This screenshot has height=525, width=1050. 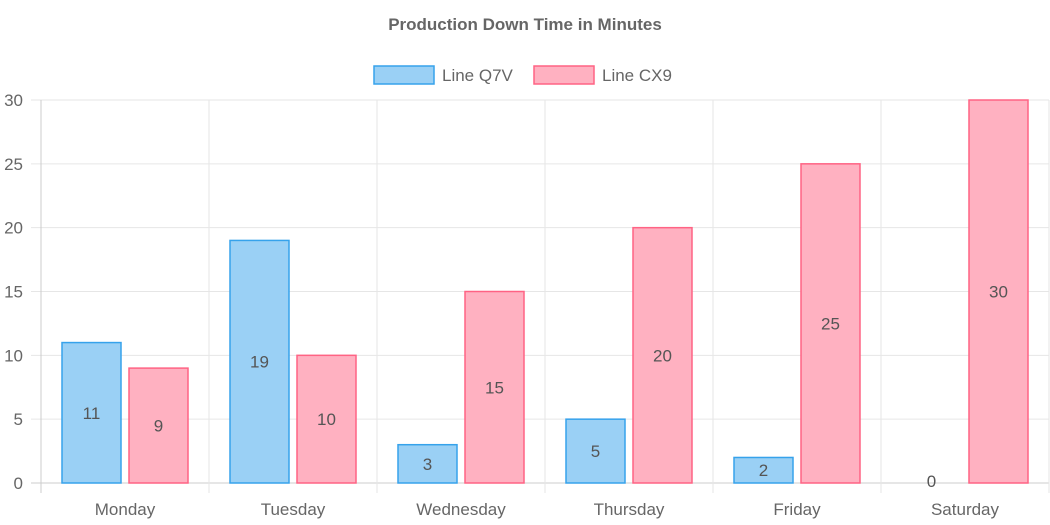 I want to click on data-label-line-q7v-friday: 2, so click(x=763, y=470).